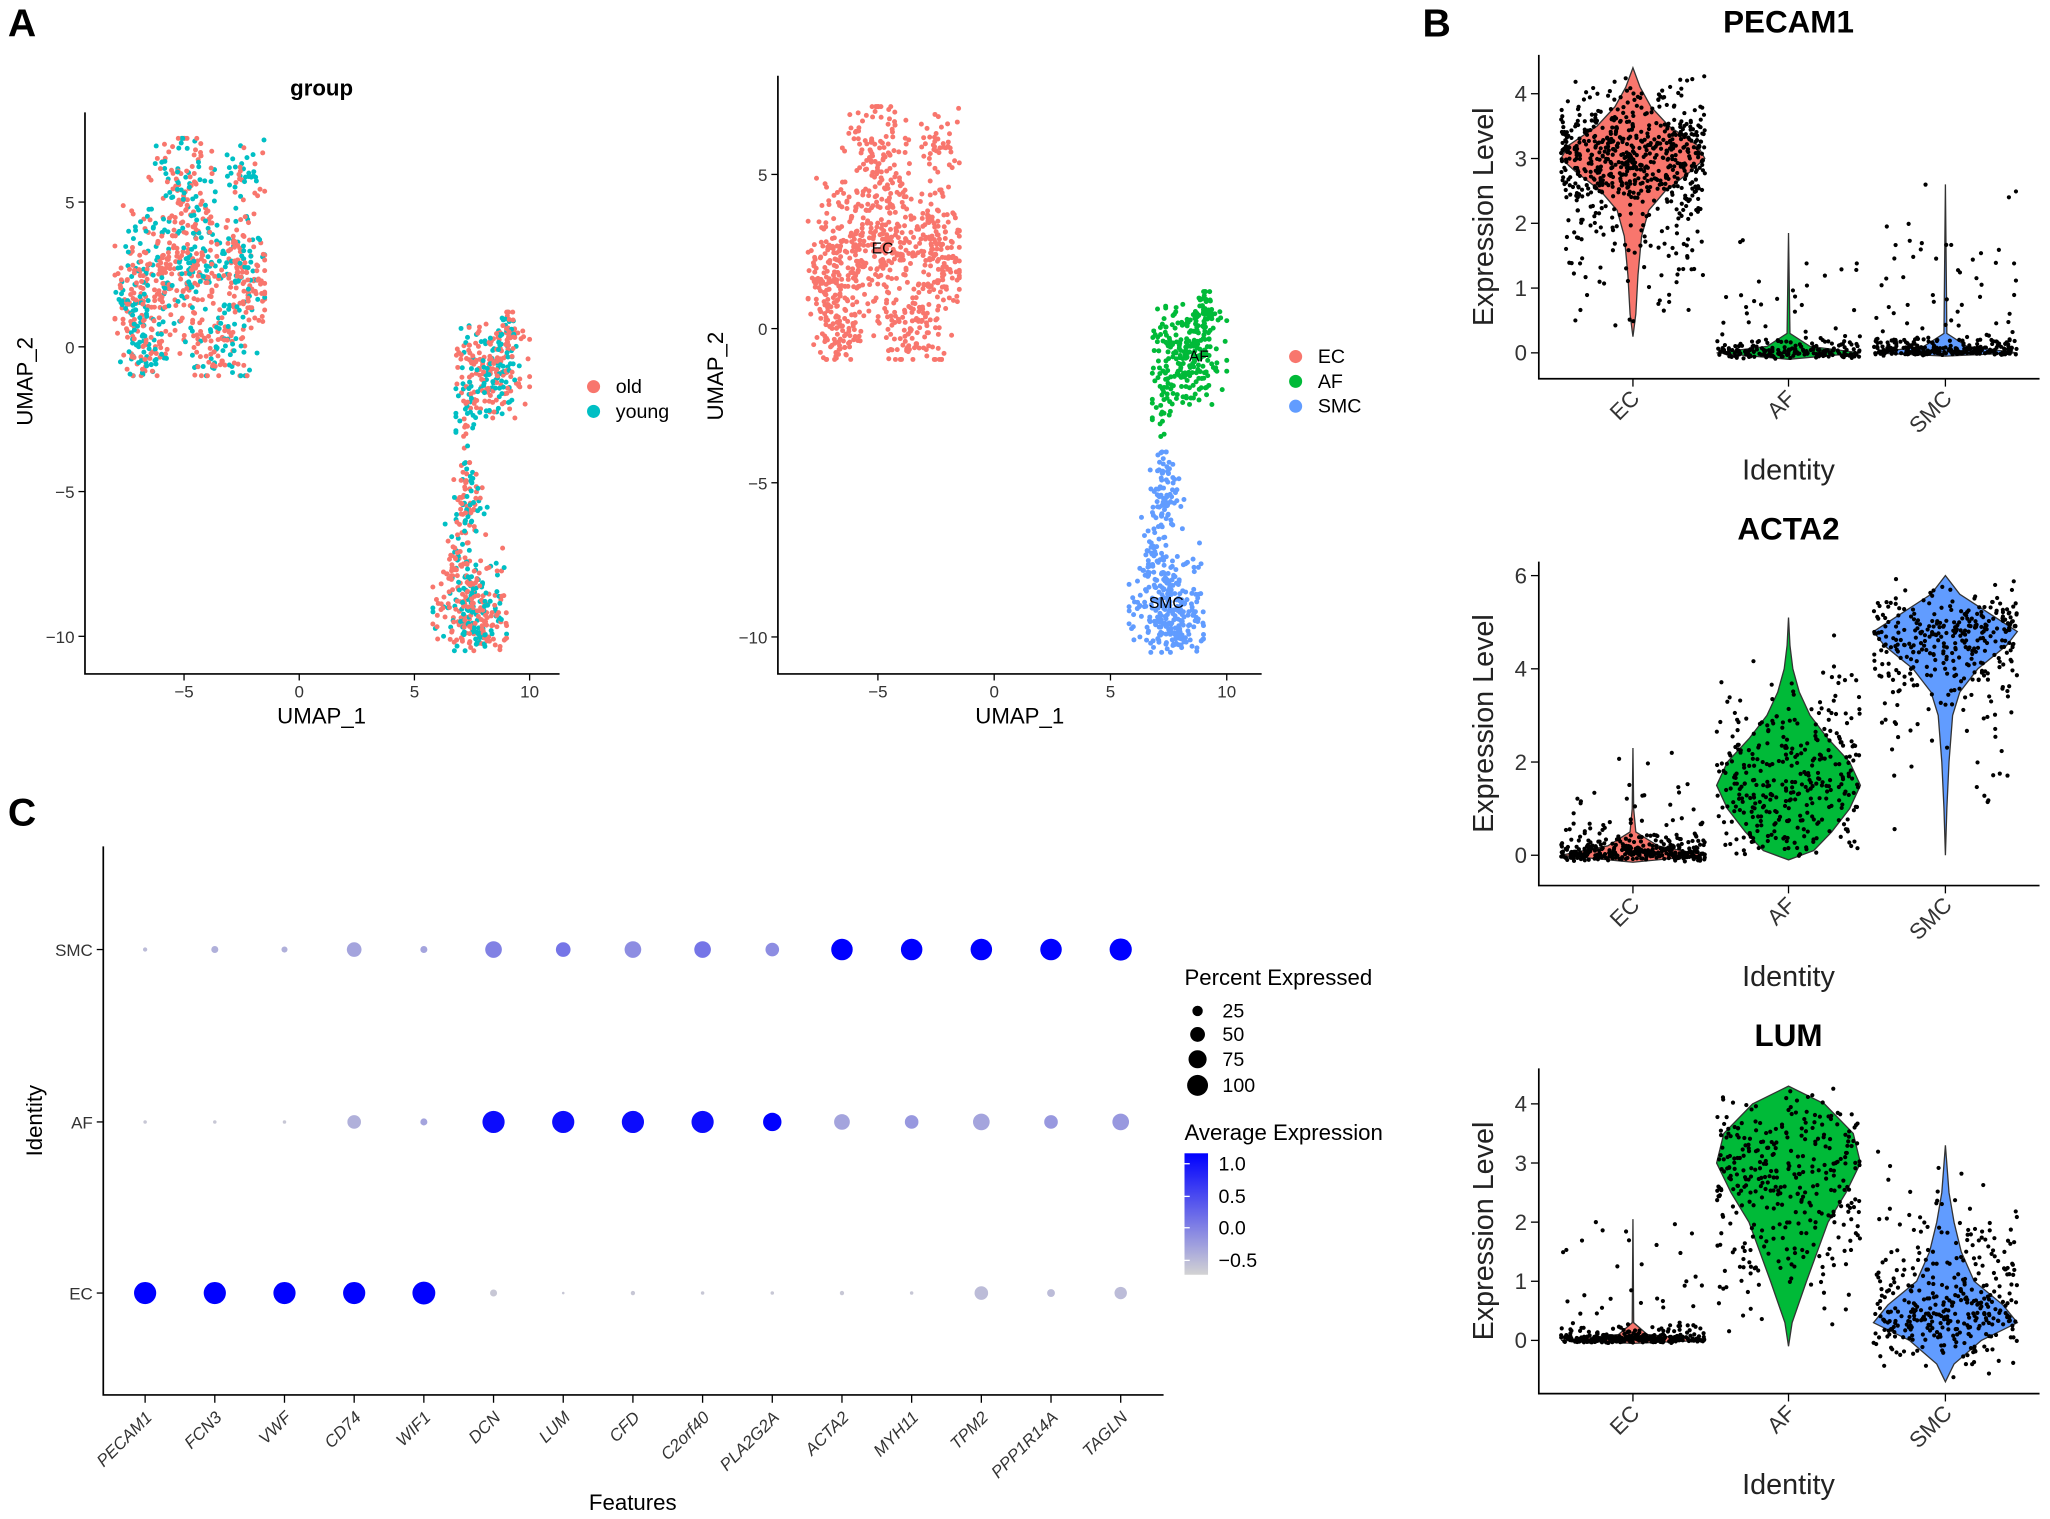 The height and width of the screenshot is (1519, 2050). Describe the element at coordinates (753, 637) in the screenshot. I see `y-tick-label: −10` at that location.